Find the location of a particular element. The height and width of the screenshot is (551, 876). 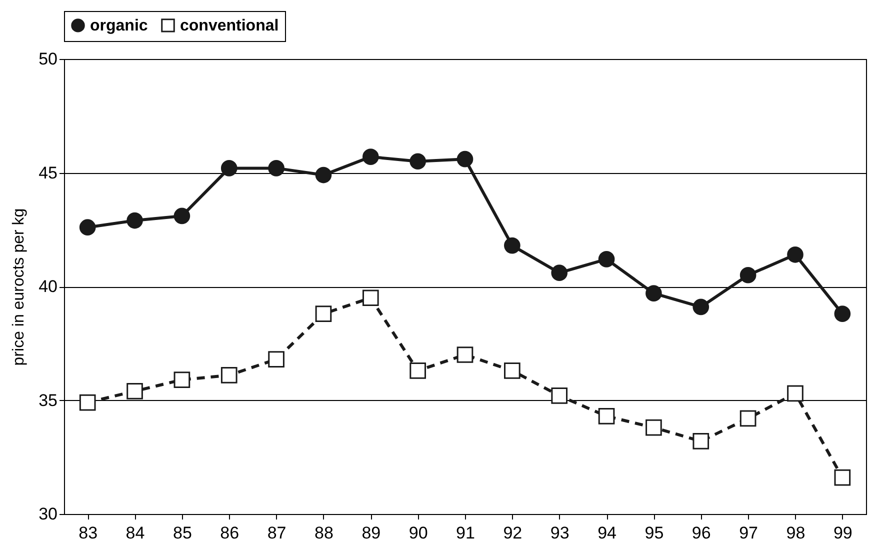

y-tick-label: 30 is located at coordinates (48, 514).